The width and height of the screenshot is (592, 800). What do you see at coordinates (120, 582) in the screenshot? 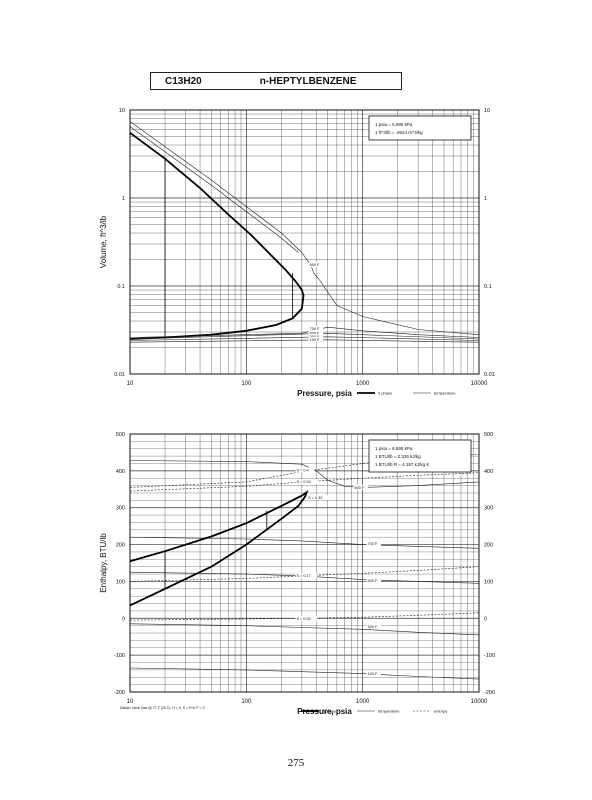
I see `chart2-y-tick-label-left: 100` at bounding box center [120, 582].